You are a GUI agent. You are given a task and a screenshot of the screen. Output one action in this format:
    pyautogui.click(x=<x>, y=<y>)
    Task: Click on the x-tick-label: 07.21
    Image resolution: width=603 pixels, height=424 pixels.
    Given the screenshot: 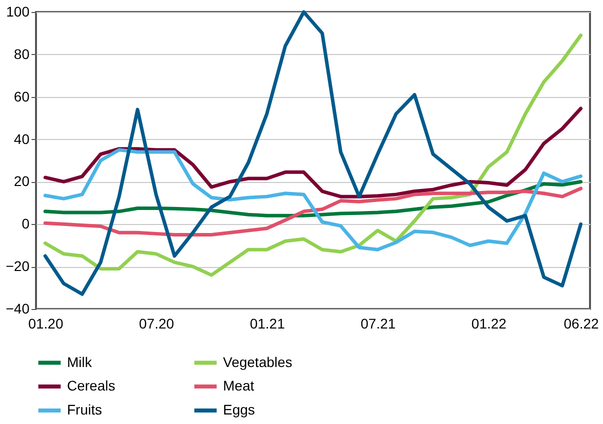 What is the action you would take?
    pyautogui.click(x=378, y=324)
    